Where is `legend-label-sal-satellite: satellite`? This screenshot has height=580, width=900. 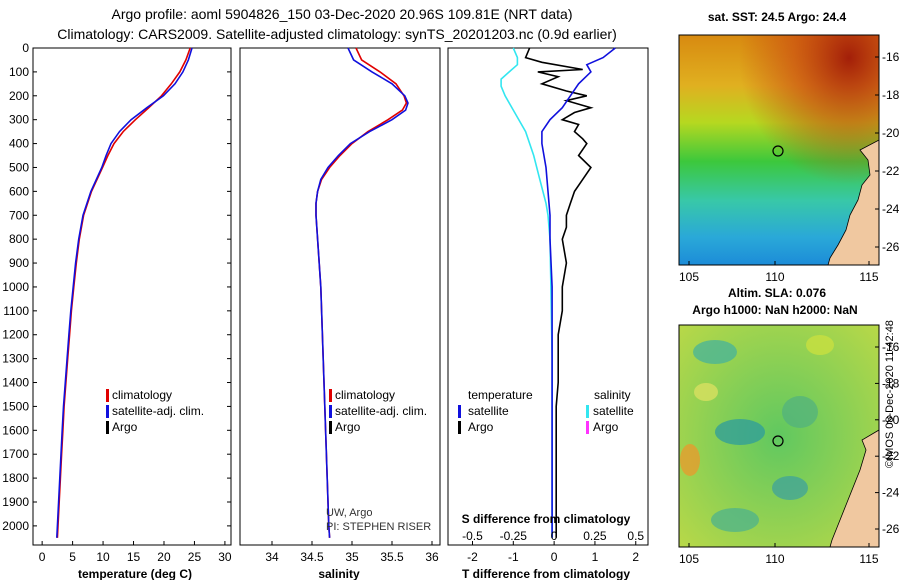 legend-label-sal-satellite: satellite is located at coordinates (613, 411).